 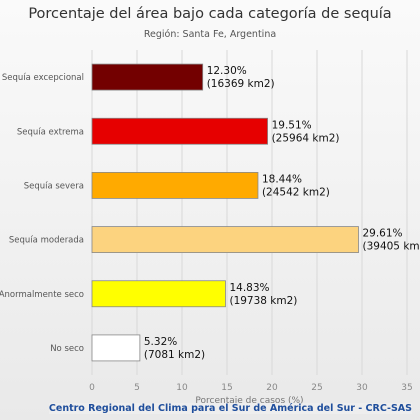 I want to click on value-label: 14.83%, so click(x=249, y=288).